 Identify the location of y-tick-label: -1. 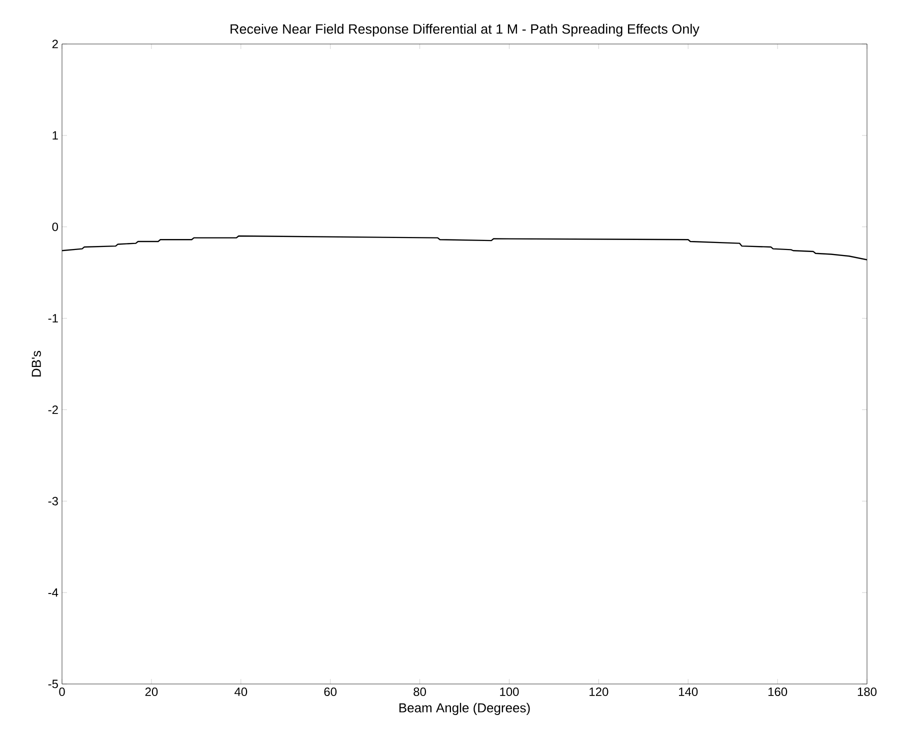
(53, 318).